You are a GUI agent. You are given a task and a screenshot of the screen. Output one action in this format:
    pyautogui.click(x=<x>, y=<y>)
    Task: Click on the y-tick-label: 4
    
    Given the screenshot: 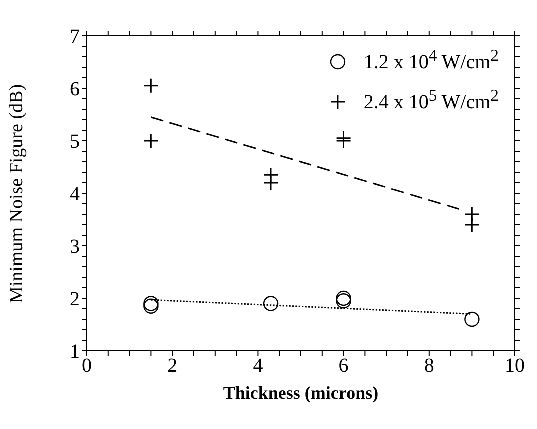 What is the action you would take?
    pyautogui.click(x=75, y=195)
    